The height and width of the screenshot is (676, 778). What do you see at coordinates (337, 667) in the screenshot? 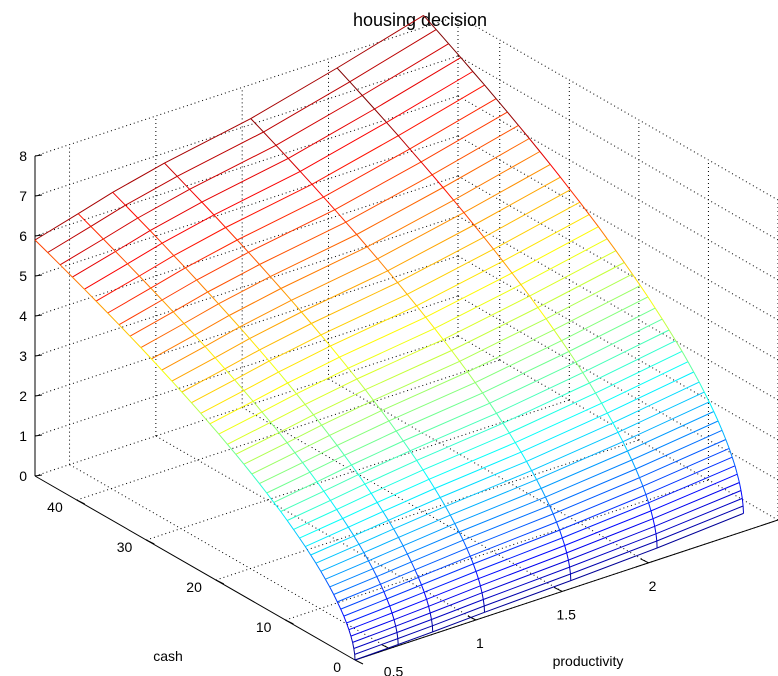
I see `cash-tick-label: 0` at bounding box center [337, 667].